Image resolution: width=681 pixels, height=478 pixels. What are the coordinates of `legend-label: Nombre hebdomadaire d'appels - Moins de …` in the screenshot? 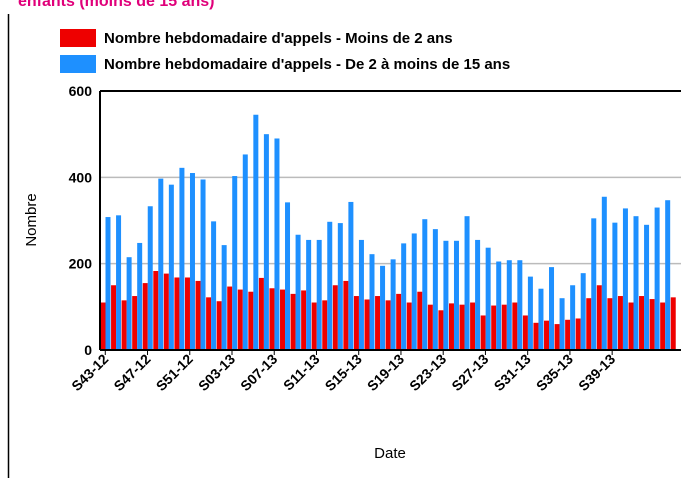 It's located at (278, 38).